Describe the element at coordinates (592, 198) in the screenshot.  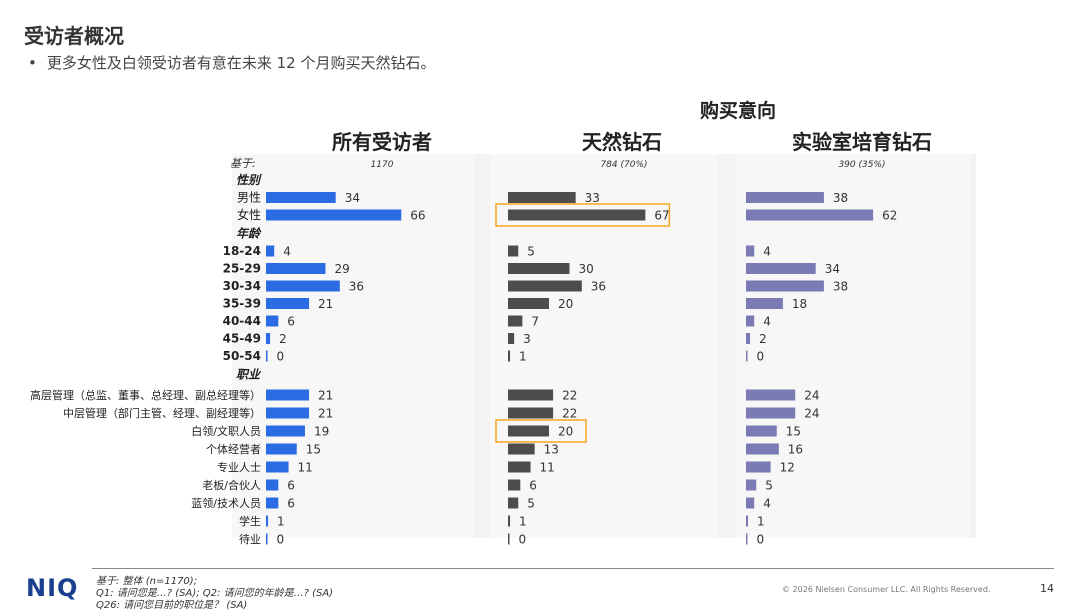
I see `bar-value-label: 33` at that location.